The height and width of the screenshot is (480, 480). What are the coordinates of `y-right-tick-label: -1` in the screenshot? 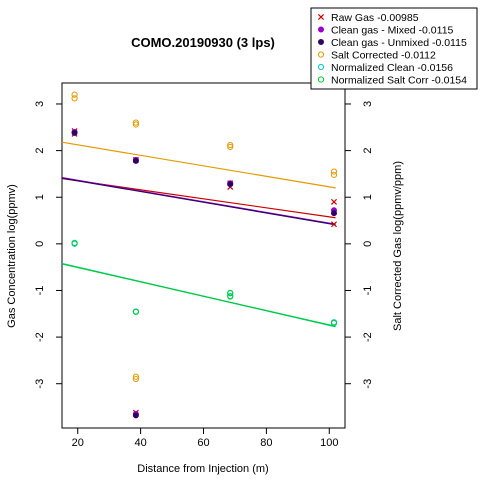 It's located at (368, 291).